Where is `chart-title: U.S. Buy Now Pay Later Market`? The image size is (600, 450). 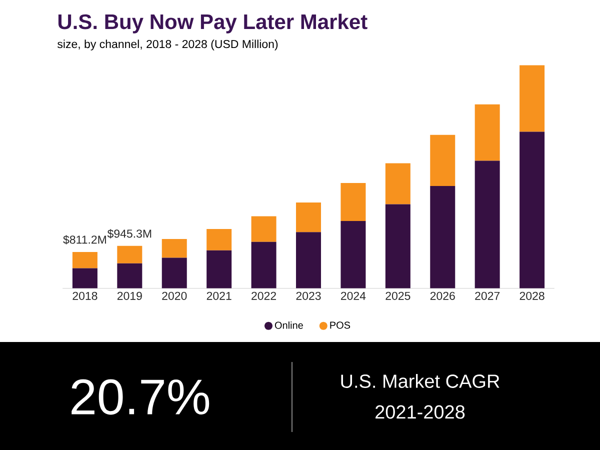 chart-title: U.S. Buy Now Pay Later Market is located at coordinates (213, 24).